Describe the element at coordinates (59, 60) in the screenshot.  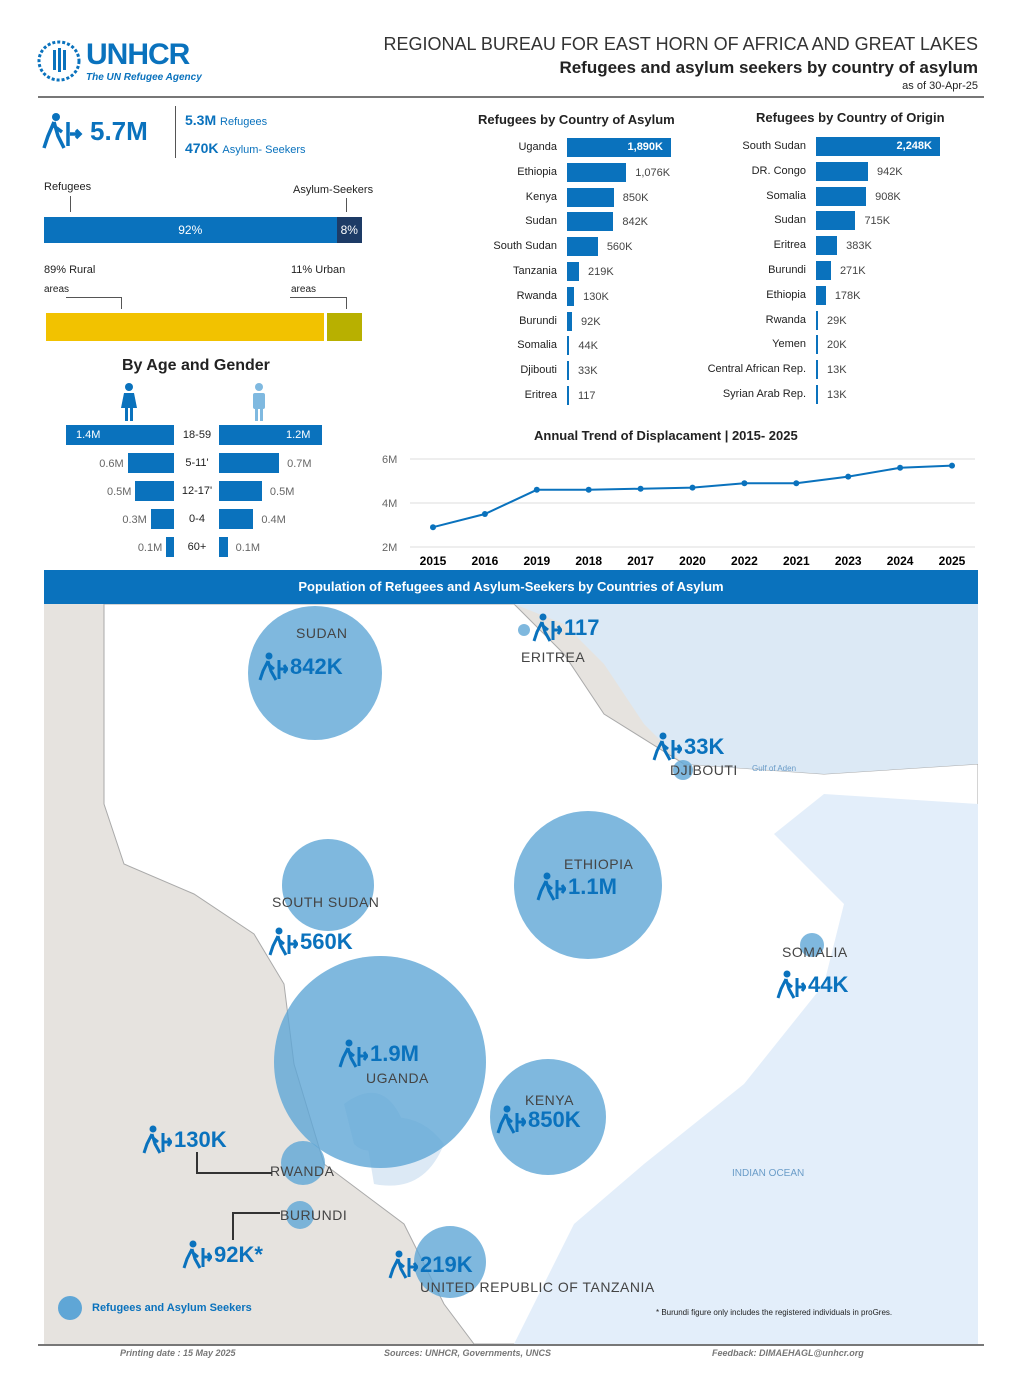
I see `laurel-icon` at that location.